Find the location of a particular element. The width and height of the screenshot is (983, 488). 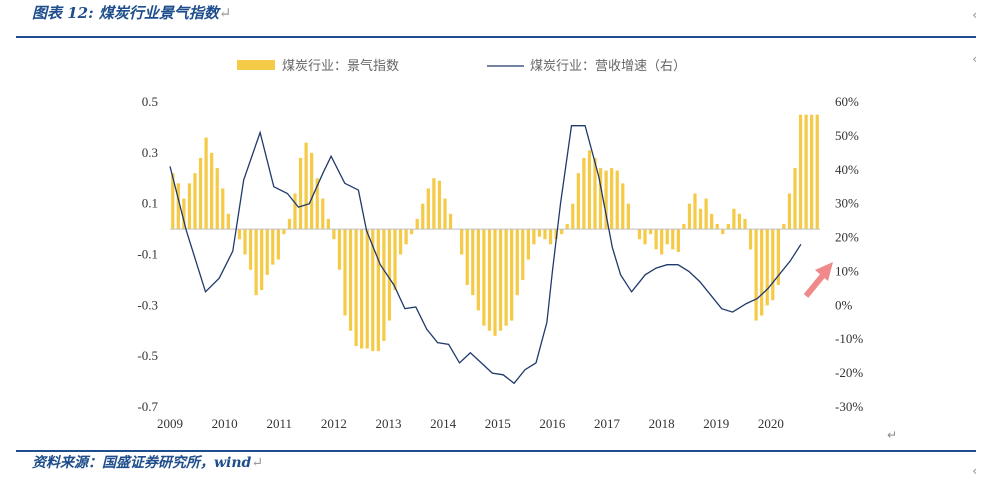

return-mark-icon-2: ↵ is located at coordinates (891, 435).